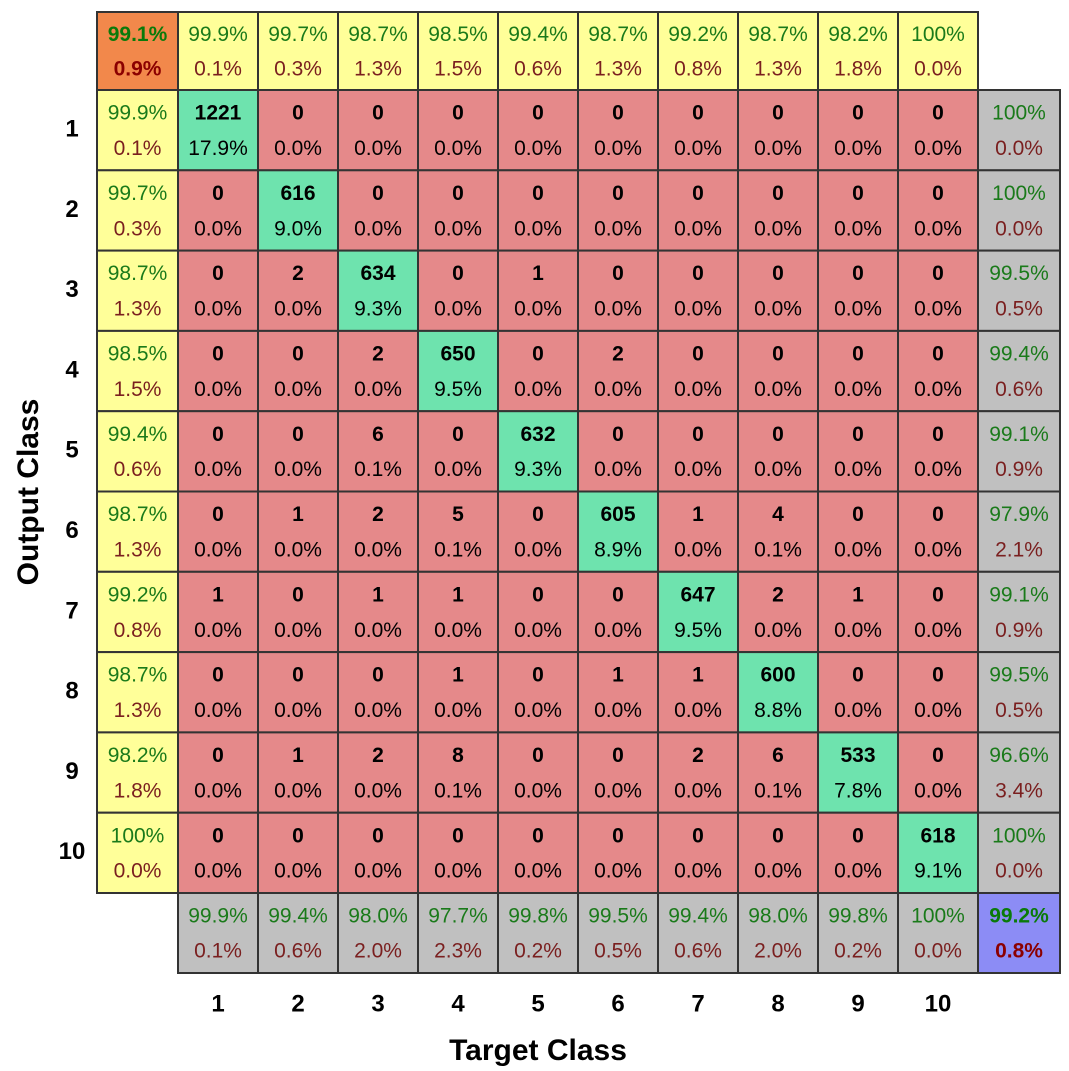  Describe the element at coordinates (698, 951) in the screenshot. I see `bottom-summary-cell-bottom: 0.6%` at that location.